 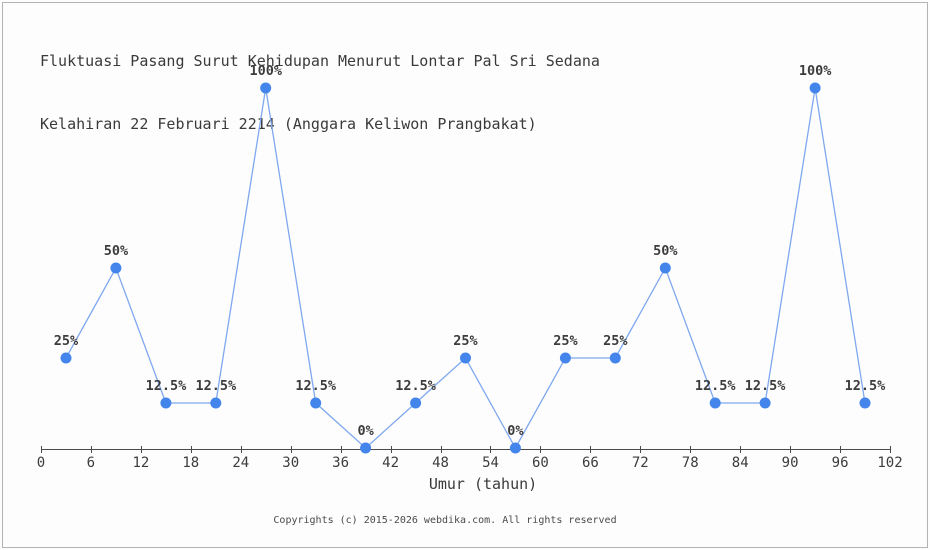 I want to click on x-tick-label: 12, so click(x=140, y=463).